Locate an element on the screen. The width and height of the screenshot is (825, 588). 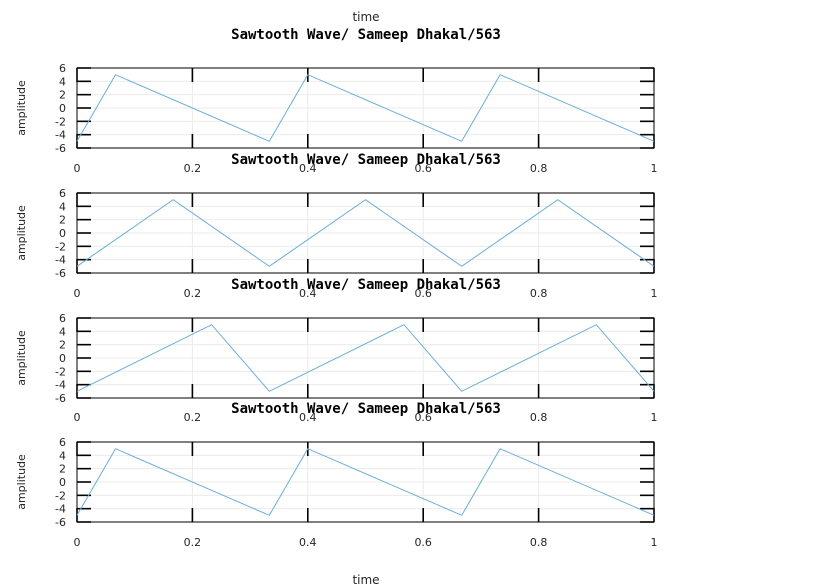
top-time-label: time is located at coordinates (365, 17).